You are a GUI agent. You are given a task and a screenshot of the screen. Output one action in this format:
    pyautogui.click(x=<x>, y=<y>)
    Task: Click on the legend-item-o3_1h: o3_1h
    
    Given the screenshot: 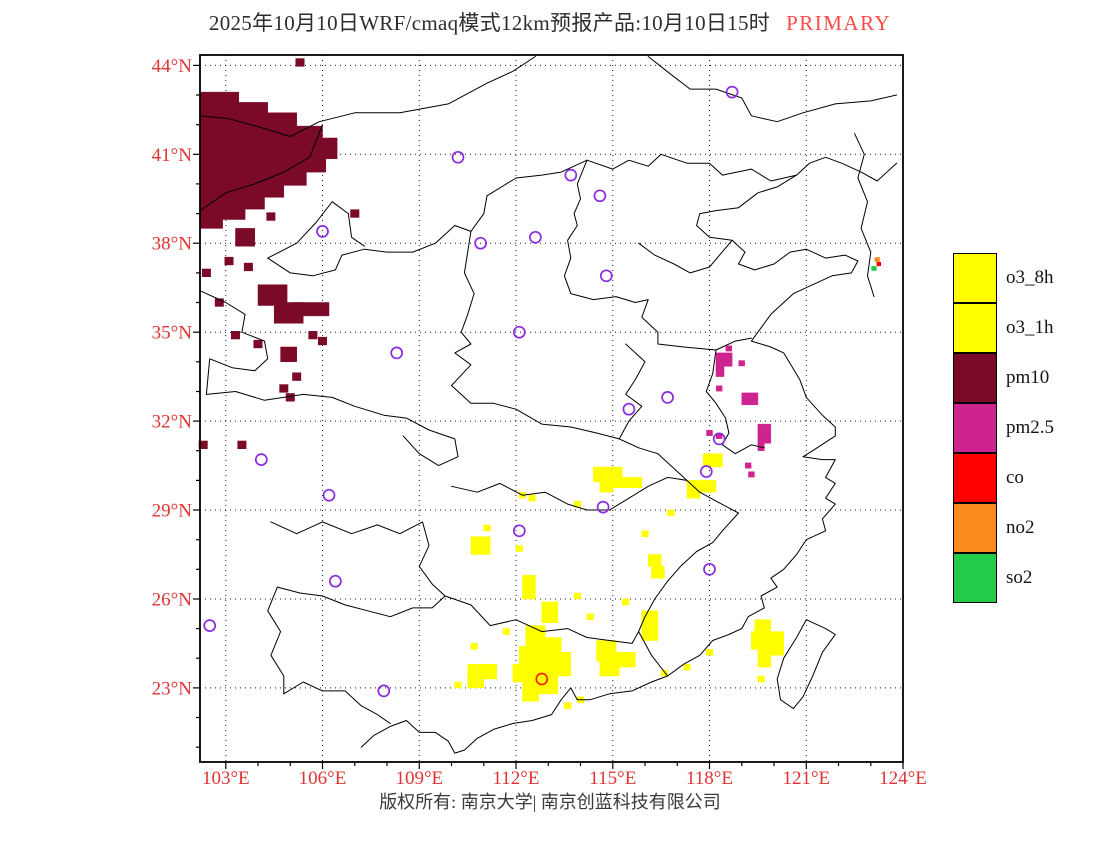 What is the action you would take?
    pyautogui.click(x=1003, y=328)
    